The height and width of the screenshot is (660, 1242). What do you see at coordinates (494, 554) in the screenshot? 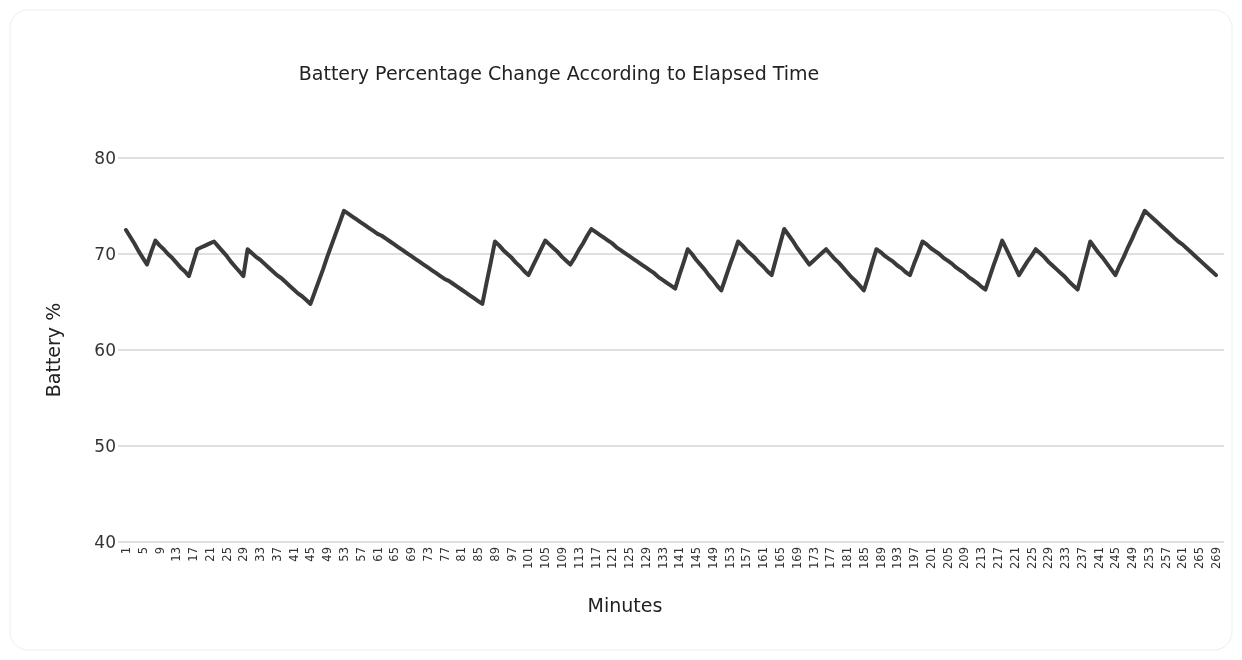
I see `x-tick-label: 89` at bounding box center [494, 554].